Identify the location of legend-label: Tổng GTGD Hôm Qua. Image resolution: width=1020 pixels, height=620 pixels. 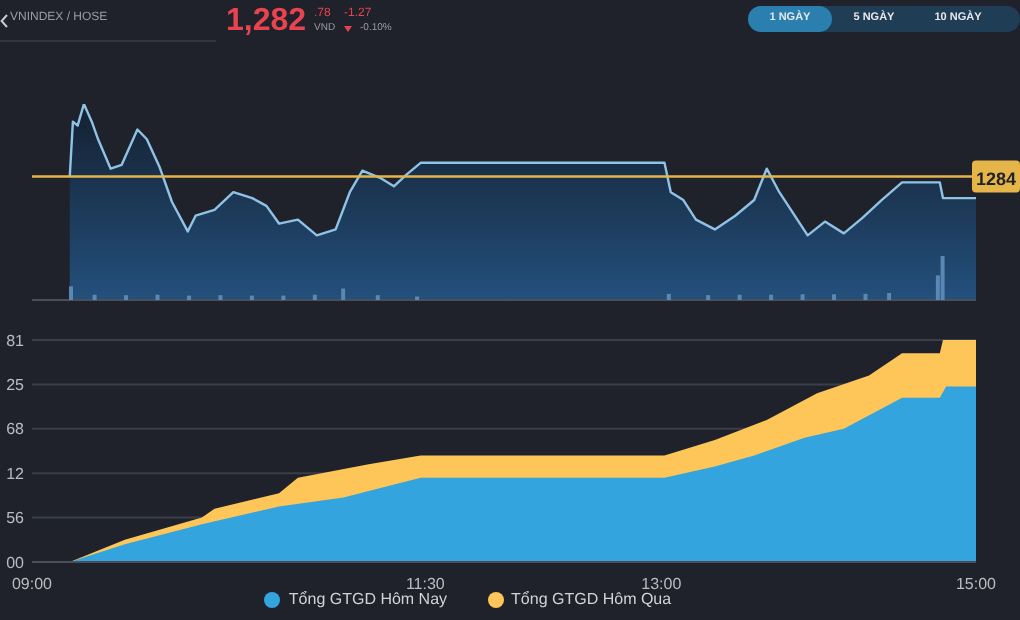
(591, 599).